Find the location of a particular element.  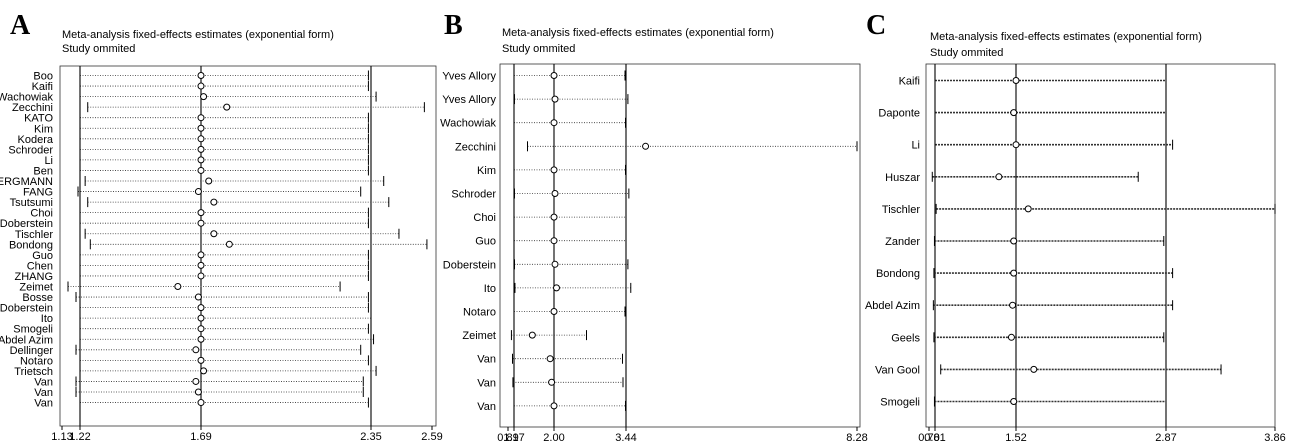

study-label: Wachowiak is located at coordinates (26, 98).